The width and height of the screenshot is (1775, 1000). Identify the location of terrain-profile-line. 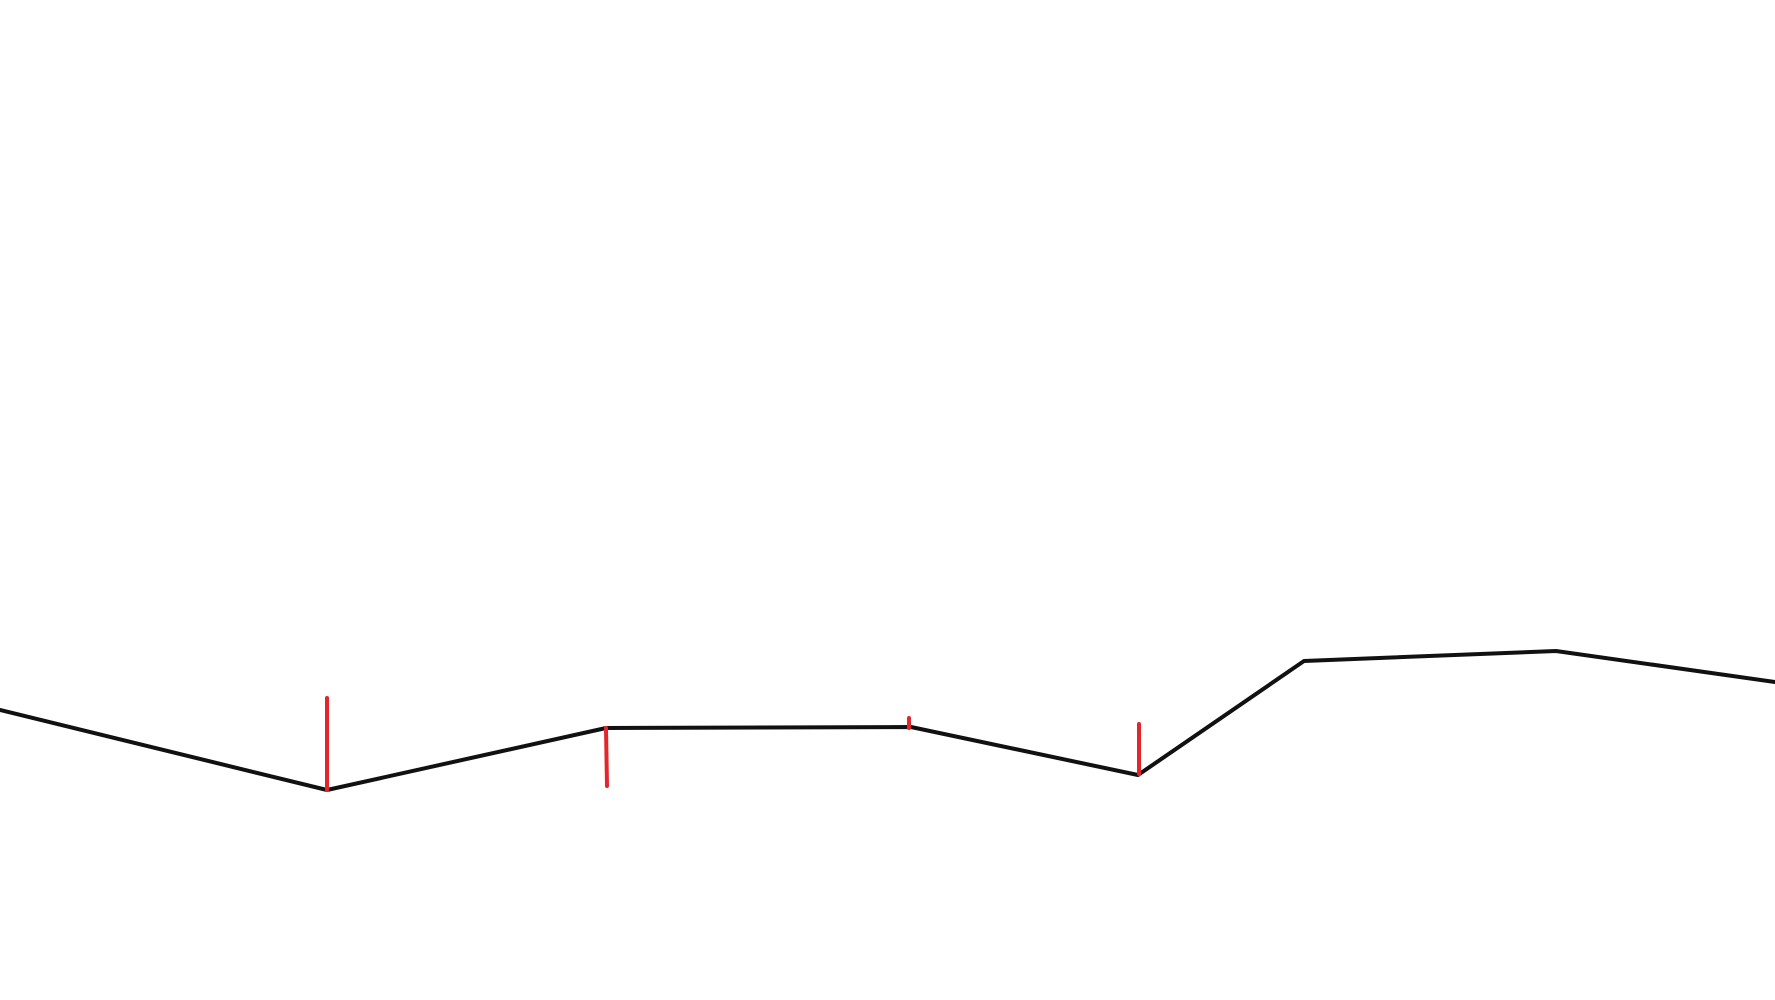
(887, 720).